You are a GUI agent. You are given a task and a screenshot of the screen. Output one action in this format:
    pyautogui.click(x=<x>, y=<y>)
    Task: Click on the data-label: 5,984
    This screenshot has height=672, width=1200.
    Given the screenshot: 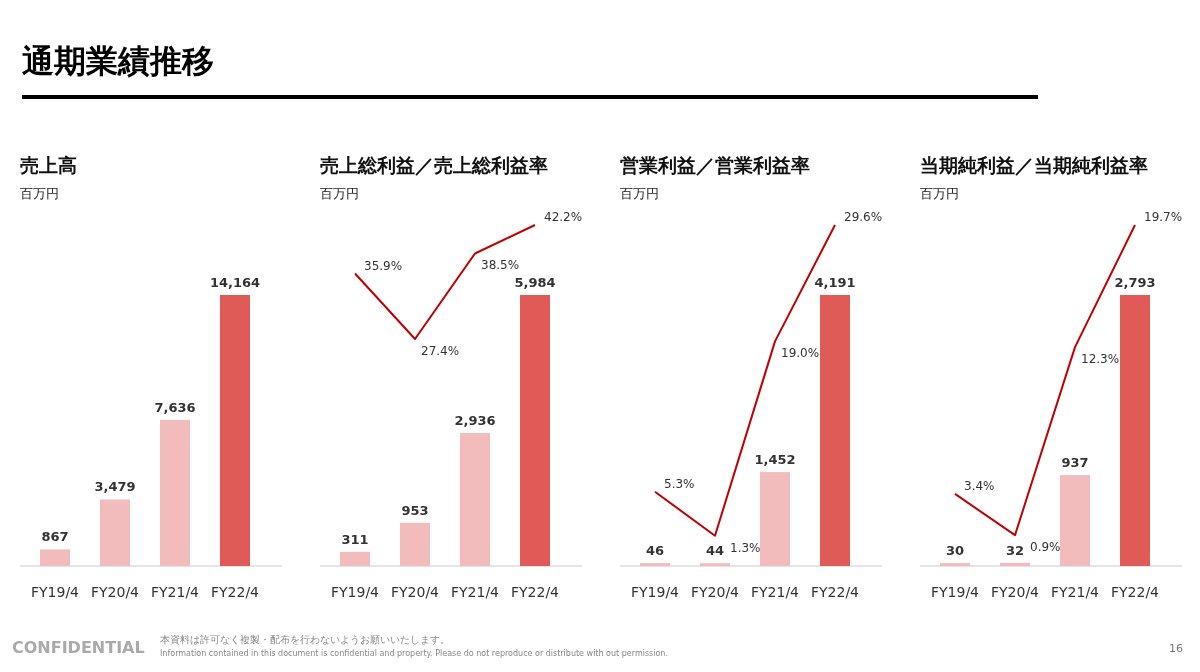 What is the action you would take?
    pyautogui.click(x=535, y=282)
    